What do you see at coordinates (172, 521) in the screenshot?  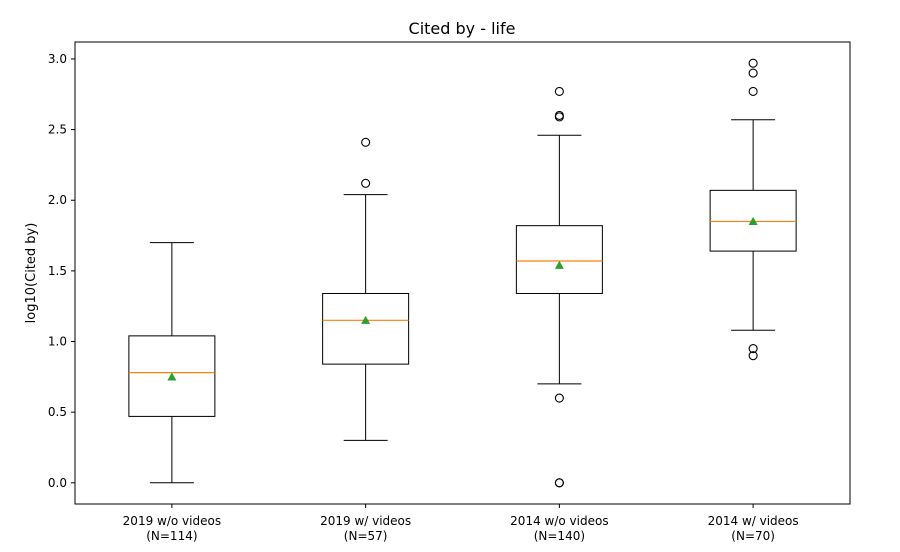 I see `x-tick-label: 2019 w/o videos` at bounding box center [172, 521].